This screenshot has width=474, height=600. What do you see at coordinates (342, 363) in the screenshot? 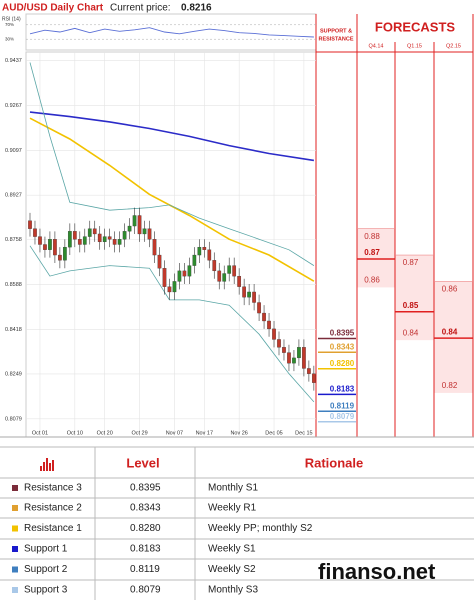
I see `level-label: 0.8280` at bounding box center [342, 363].